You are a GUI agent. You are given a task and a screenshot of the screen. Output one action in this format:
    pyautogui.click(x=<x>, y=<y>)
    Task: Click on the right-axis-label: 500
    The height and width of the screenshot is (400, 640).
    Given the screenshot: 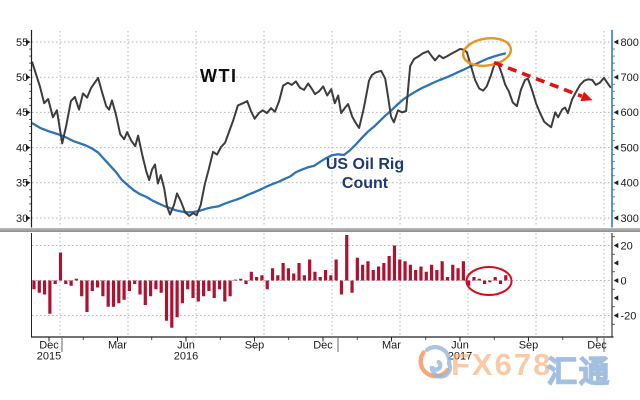 What is the action you would take?
    pyautogui.click(x=630, y=148)
    